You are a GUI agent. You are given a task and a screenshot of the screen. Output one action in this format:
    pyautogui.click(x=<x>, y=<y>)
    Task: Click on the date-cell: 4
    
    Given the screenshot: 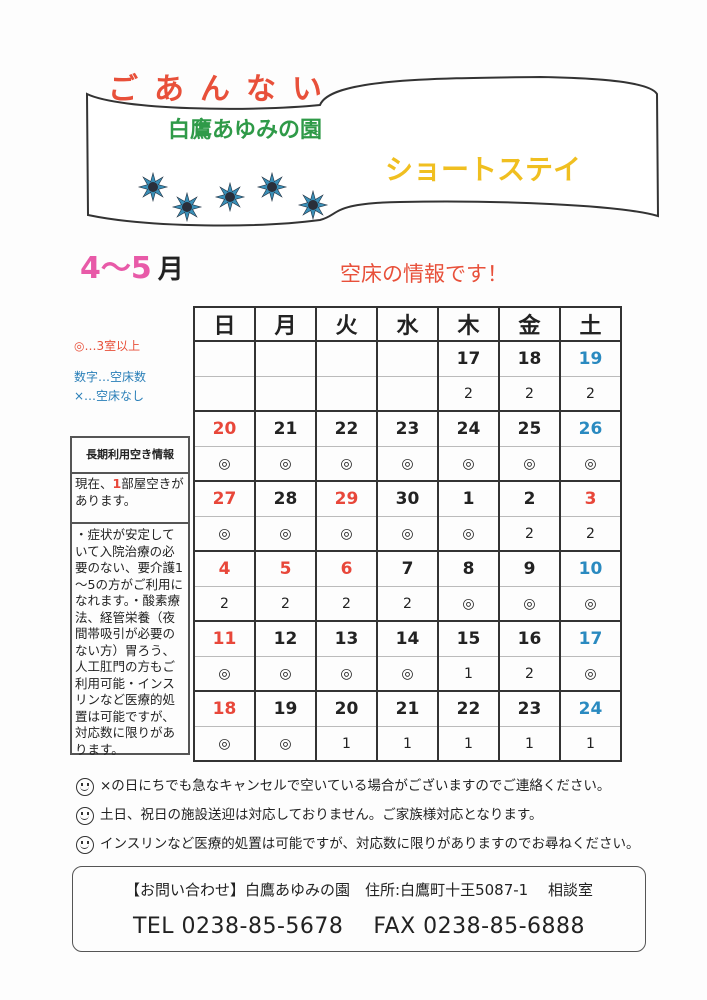 What is the action you would take?
    pyautogui.click(x=224, y=569)
    